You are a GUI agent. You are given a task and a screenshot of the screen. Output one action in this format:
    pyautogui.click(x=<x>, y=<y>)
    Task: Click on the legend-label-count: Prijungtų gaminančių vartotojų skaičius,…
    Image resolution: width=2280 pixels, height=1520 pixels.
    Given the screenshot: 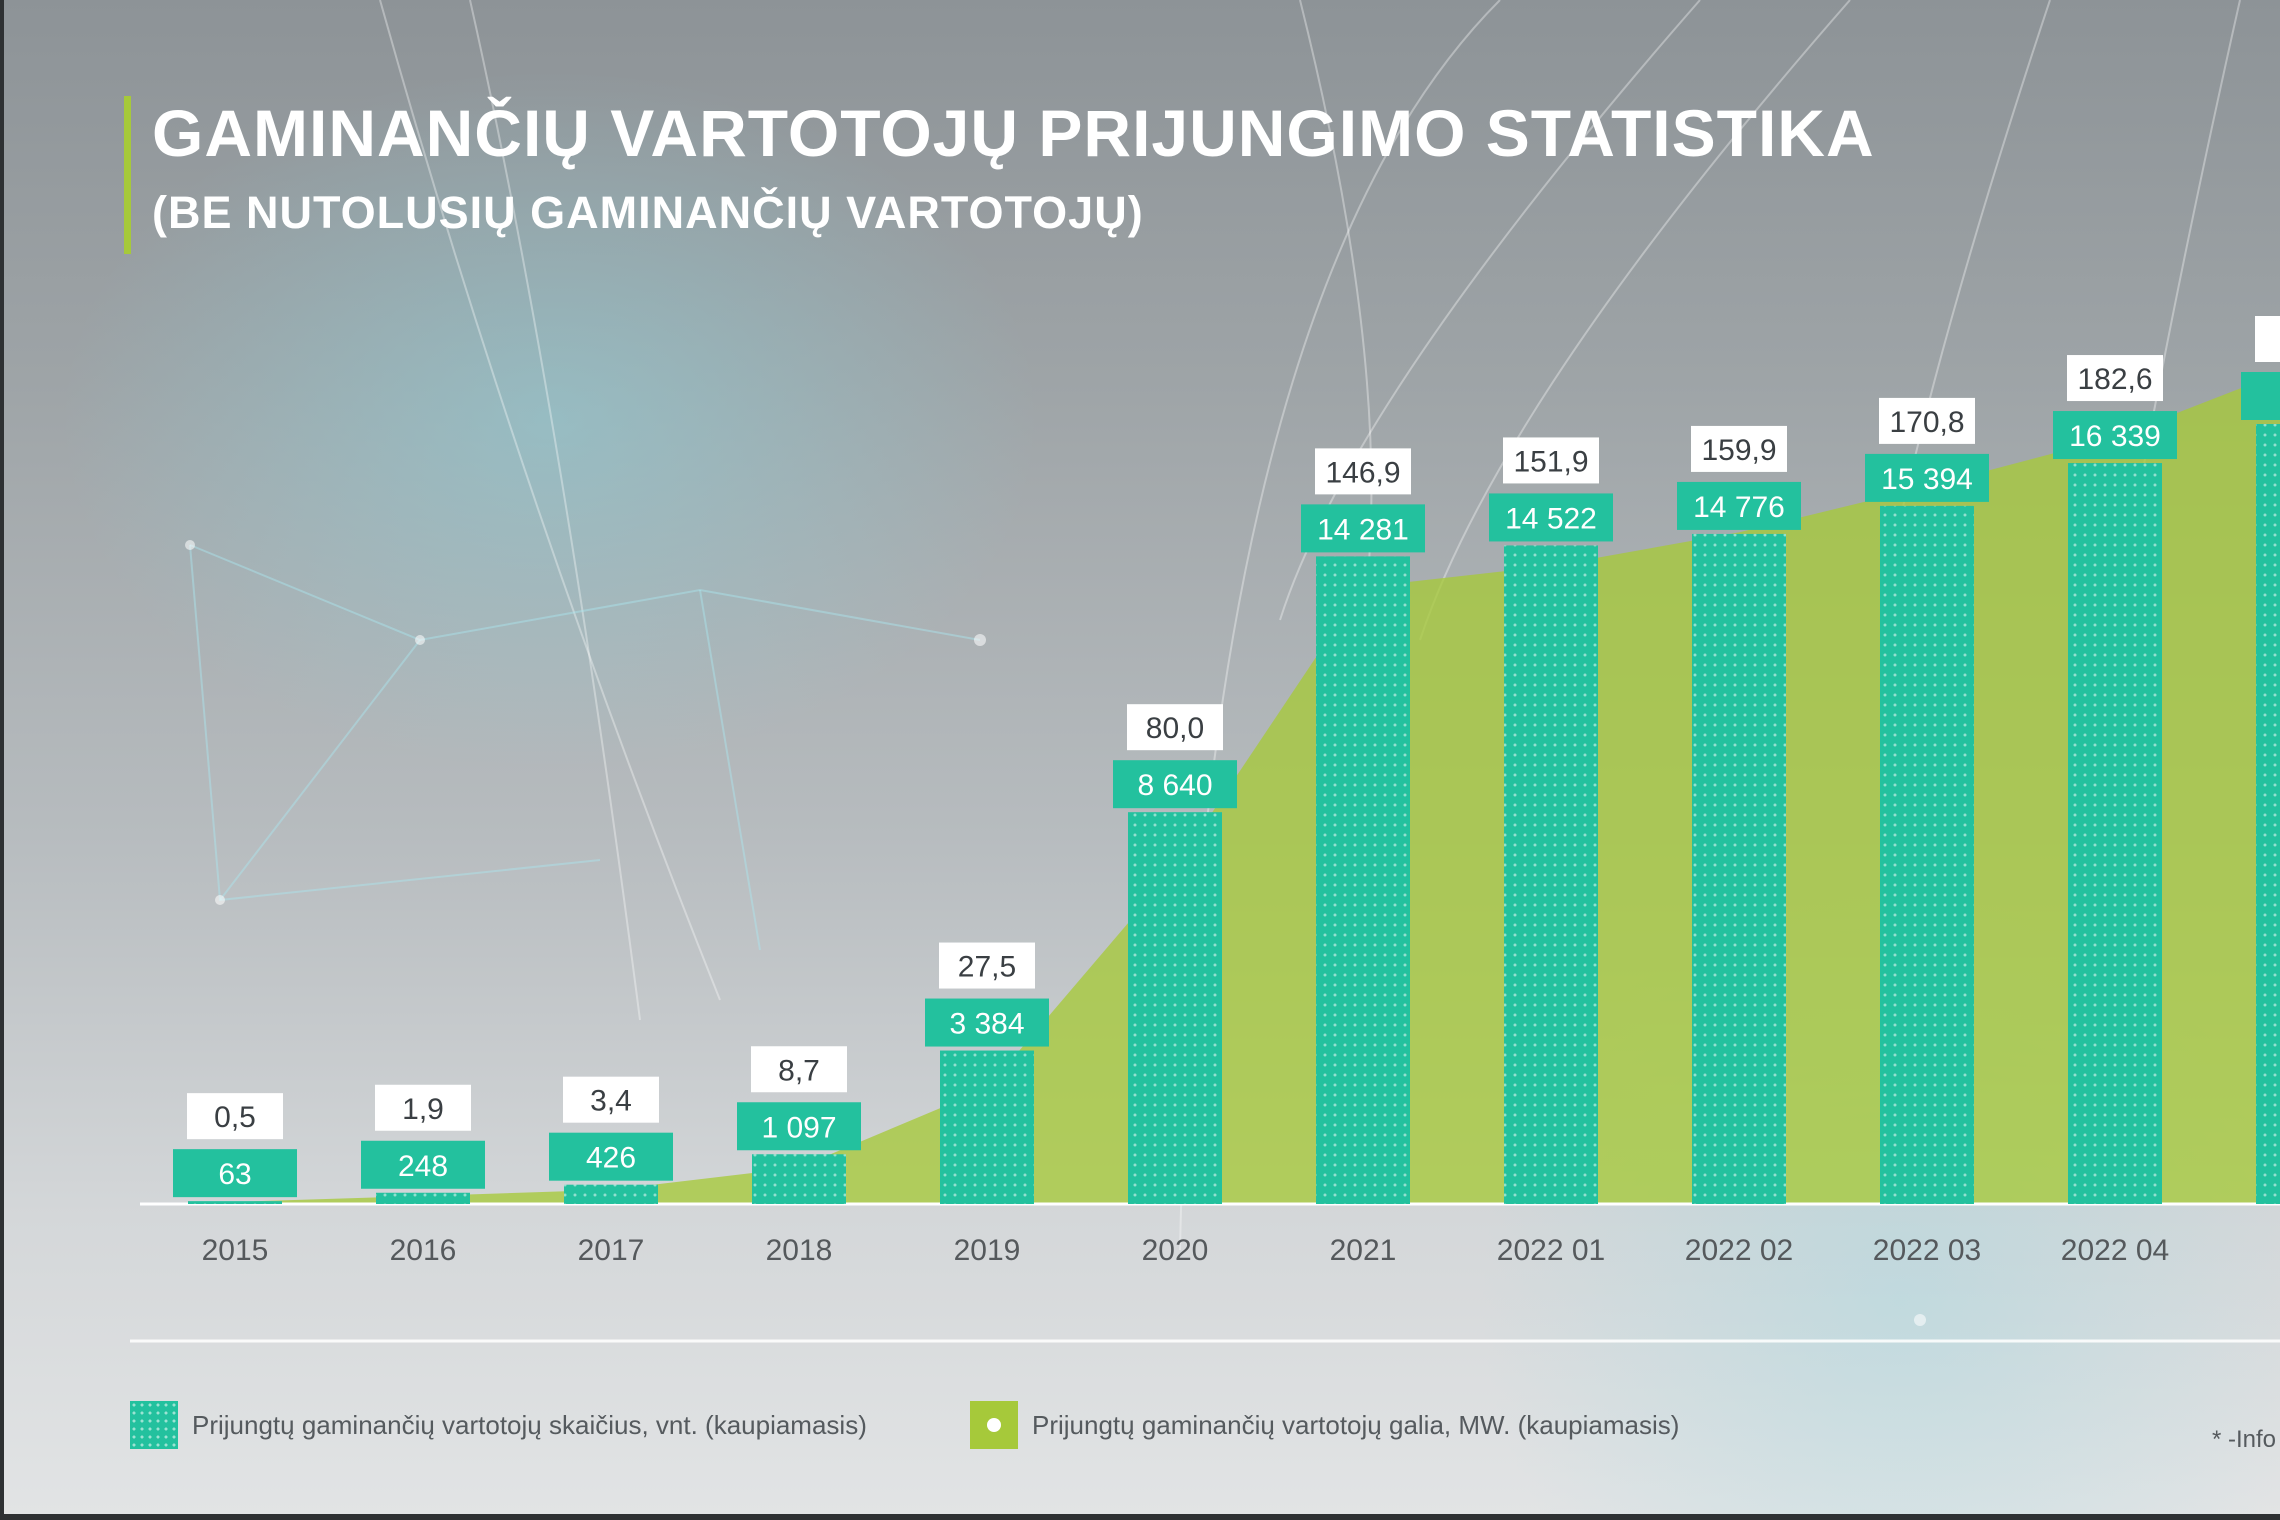 What is the action you would take?
    pyautogui.click(x=529, y=1425)
    